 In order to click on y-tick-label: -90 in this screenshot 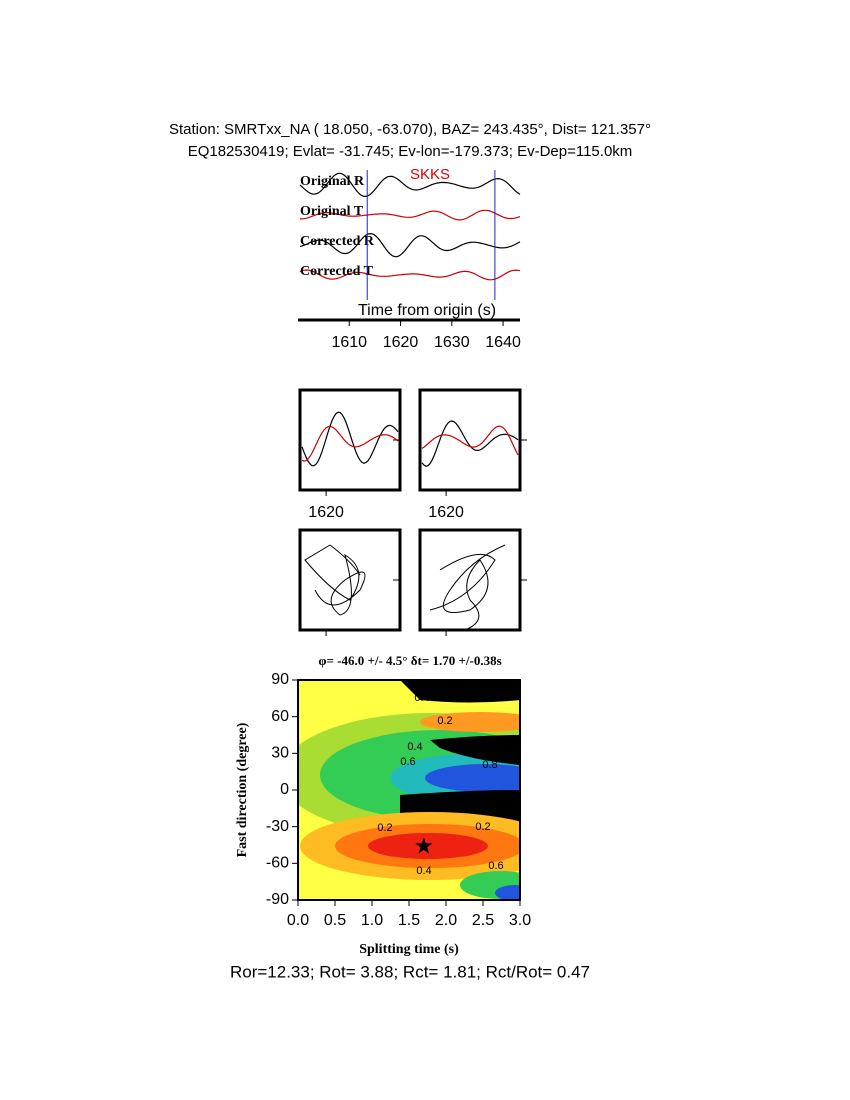, I will do `click(277, 899)`.